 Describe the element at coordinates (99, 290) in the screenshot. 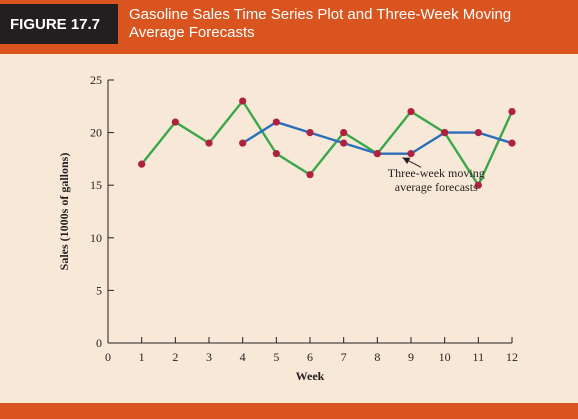

I see `y-tick-label: 5` at that location.